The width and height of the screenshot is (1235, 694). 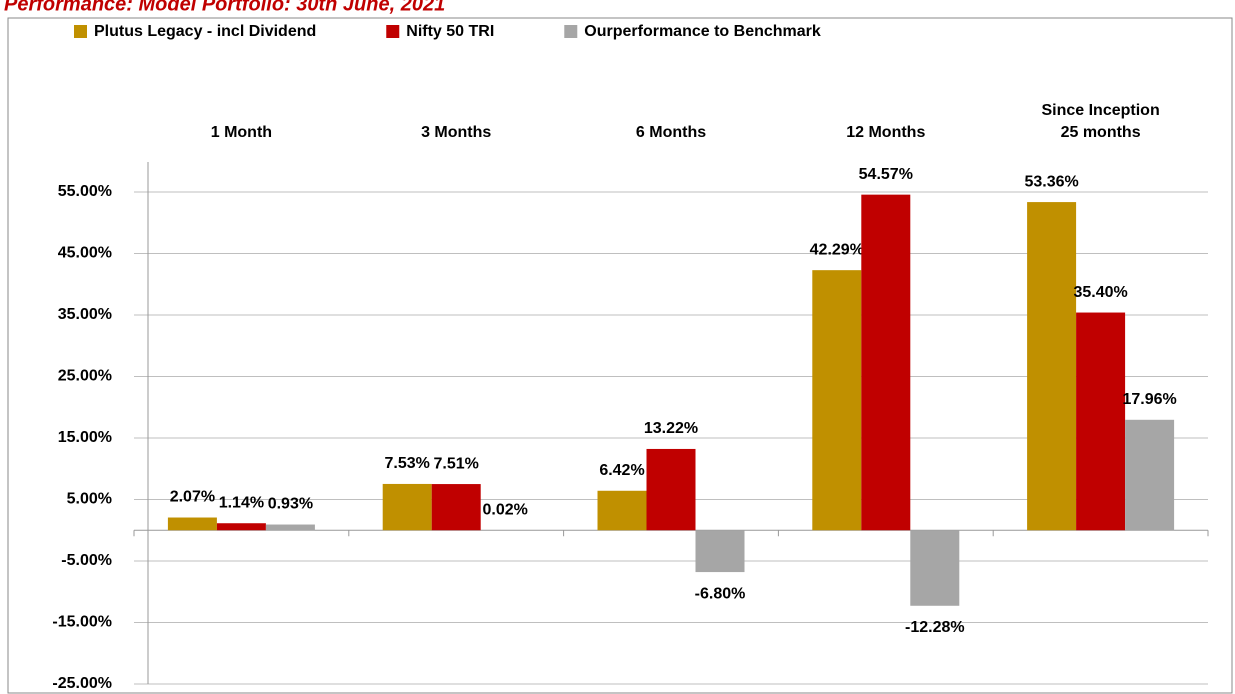 I want to click on y-tick-label: -15.00%, so click(x=82, y=622).